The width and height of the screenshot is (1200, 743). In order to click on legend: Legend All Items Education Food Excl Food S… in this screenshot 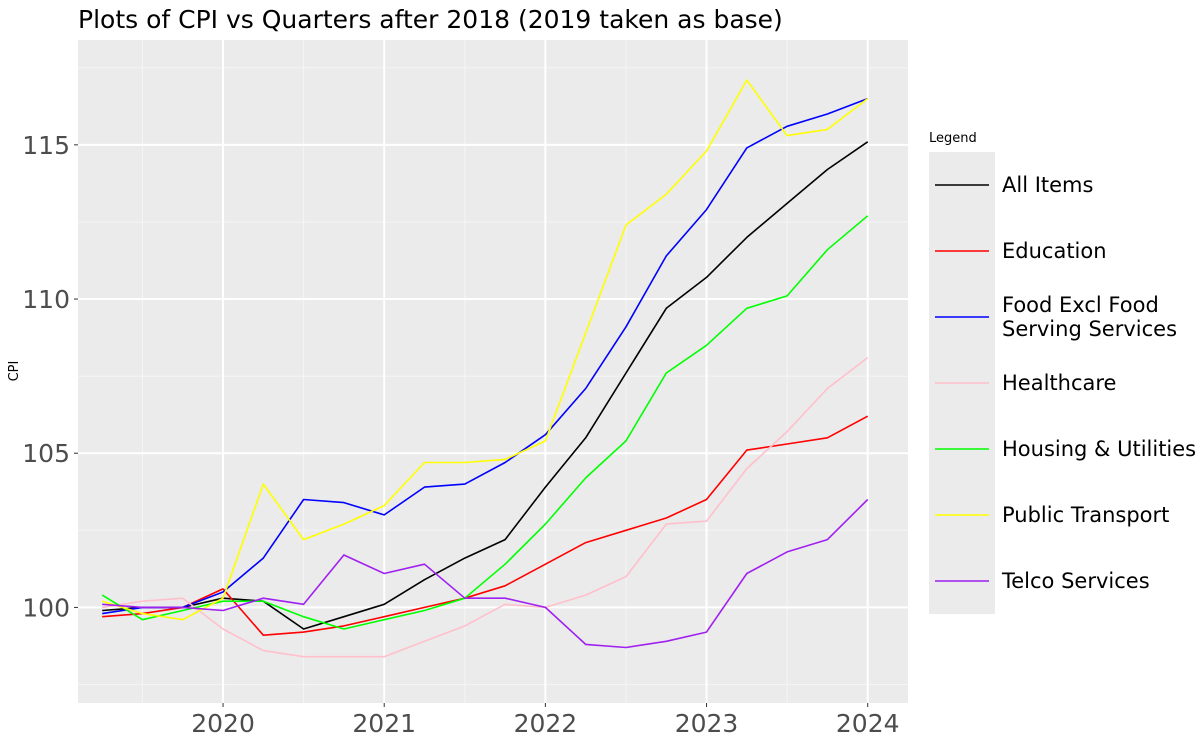, I will do `click(1062, 372)`.